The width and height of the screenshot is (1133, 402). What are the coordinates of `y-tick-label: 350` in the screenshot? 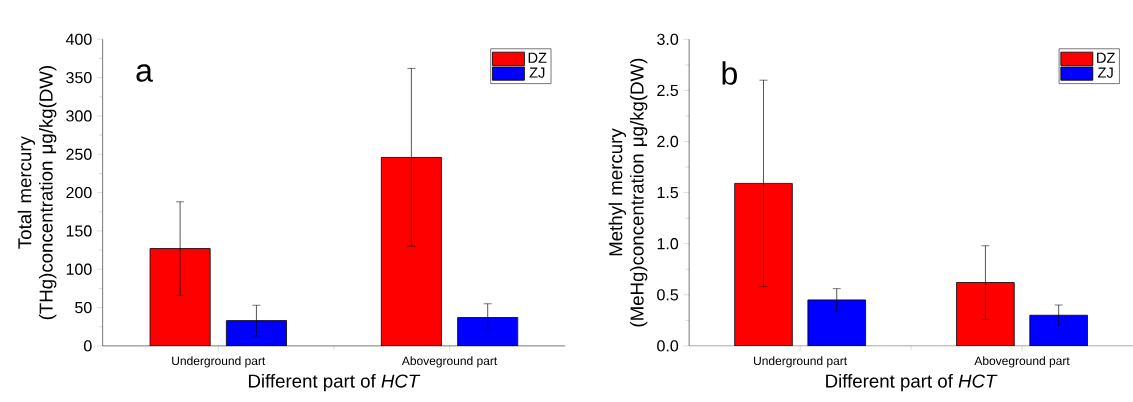 It's located at (79, 78).